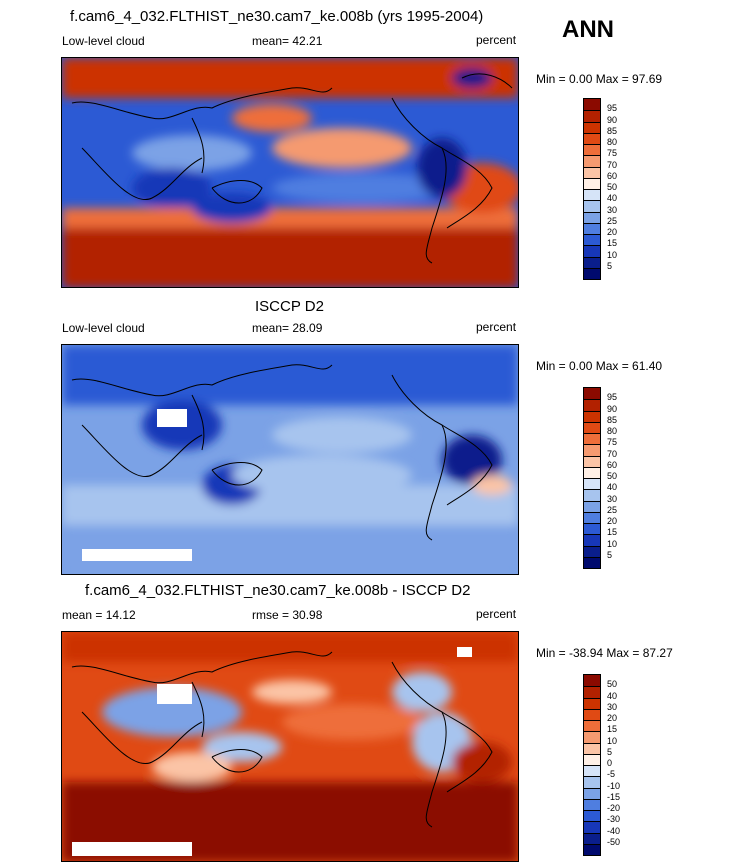  I want to click on colorbar-tick-label: 0, so click(610, 763).